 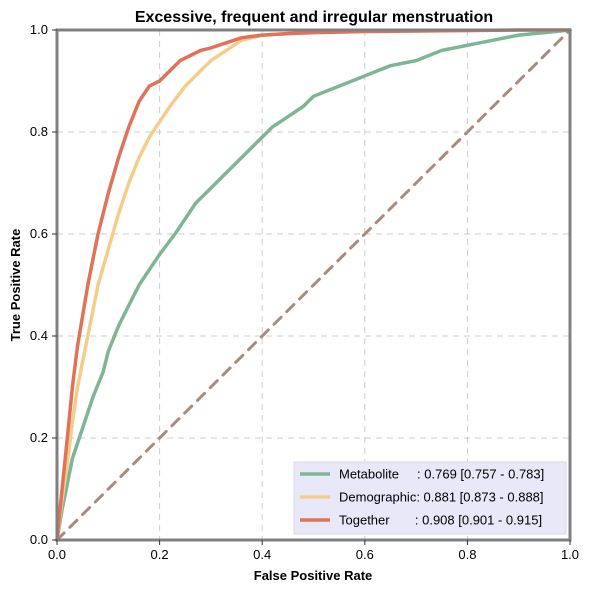 I want to click on x-tick-label: 0.2, so click(x=160, y=554).